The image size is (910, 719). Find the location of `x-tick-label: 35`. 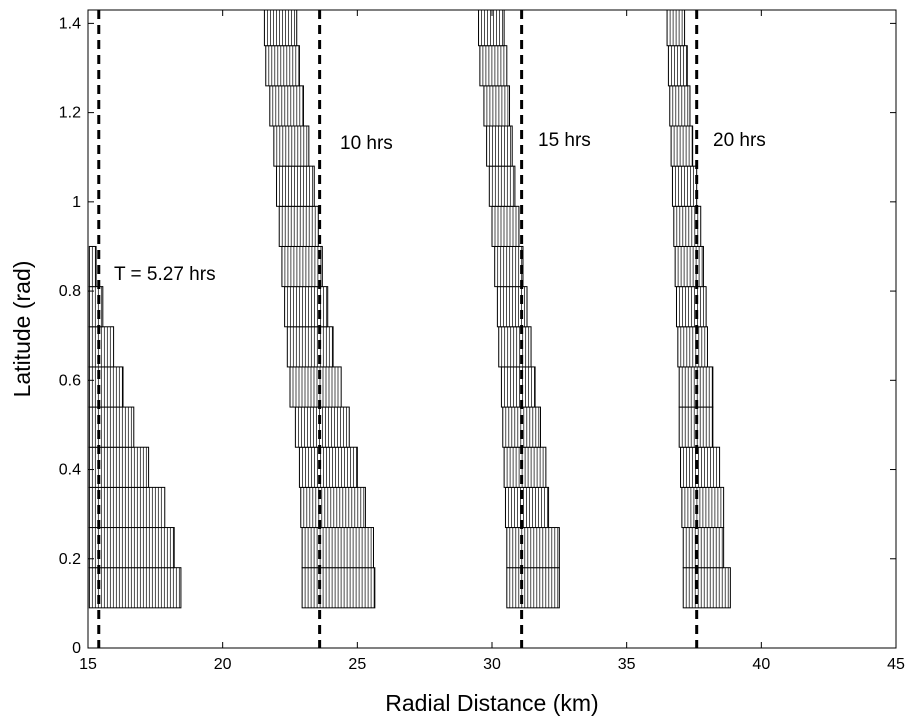

x-tick-label: 35 is located at coordinates (627, 664).